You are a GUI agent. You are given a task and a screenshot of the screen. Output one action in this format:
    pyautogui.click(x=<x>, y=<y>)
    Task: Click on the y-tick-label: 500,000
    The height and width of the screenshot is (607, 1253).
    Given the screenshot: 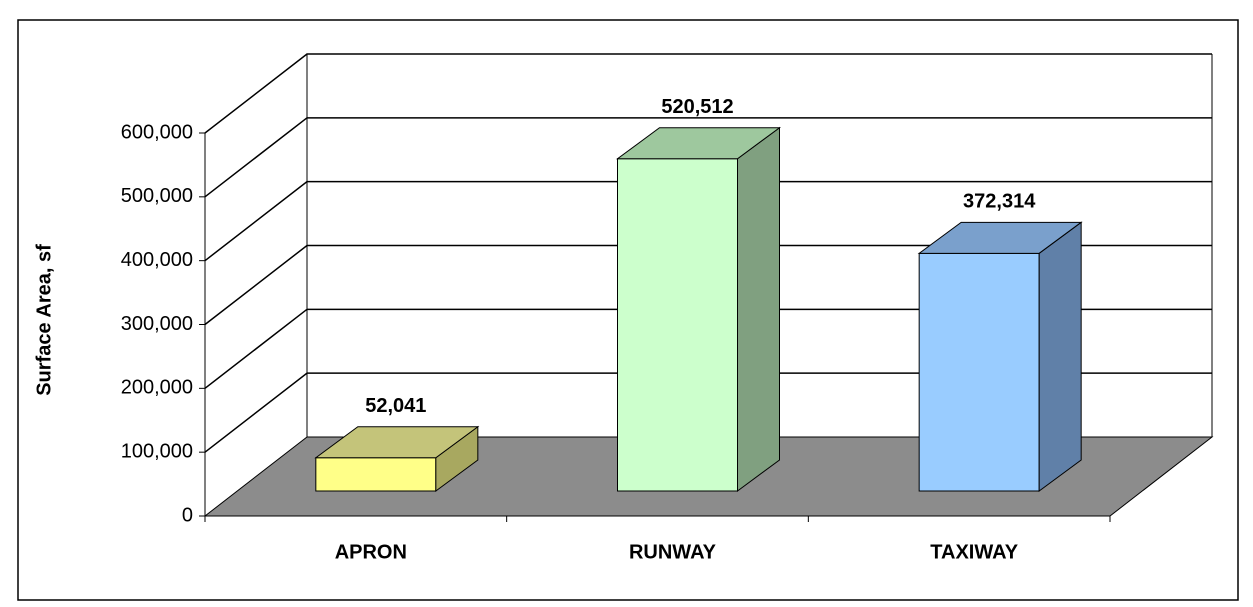 What is the action you would take?
    pyautogui.click(x=157, y=196)
    